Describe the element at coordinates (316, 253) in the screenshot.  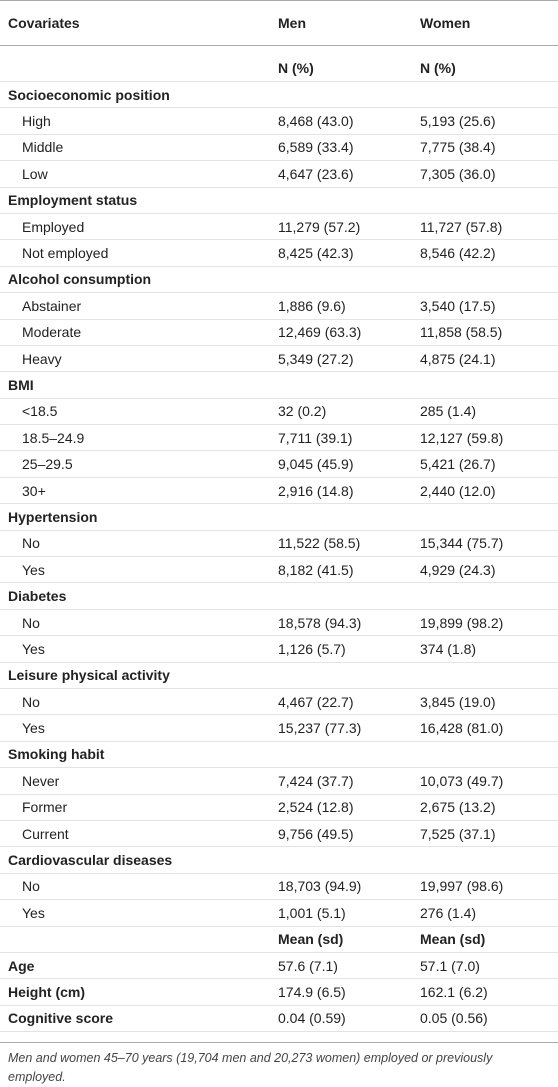
I see `cell: 8,425 (42.3)` at that location.